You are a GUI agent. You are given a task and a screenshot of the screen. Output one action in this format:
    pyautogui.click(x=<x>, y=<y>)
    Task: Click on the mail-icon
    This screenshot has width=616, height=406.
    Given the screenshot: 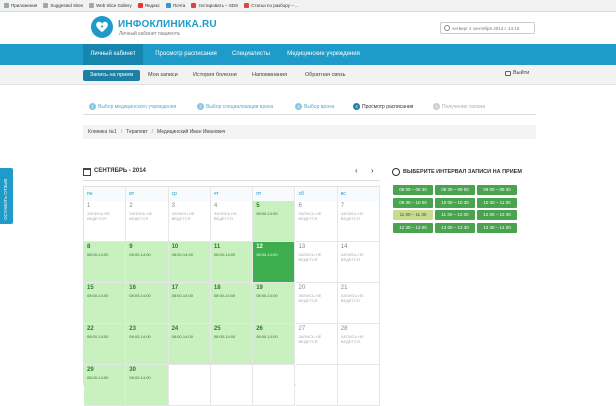 What is the action you would take?
    pyautogui.click(x=168, y=5)
    